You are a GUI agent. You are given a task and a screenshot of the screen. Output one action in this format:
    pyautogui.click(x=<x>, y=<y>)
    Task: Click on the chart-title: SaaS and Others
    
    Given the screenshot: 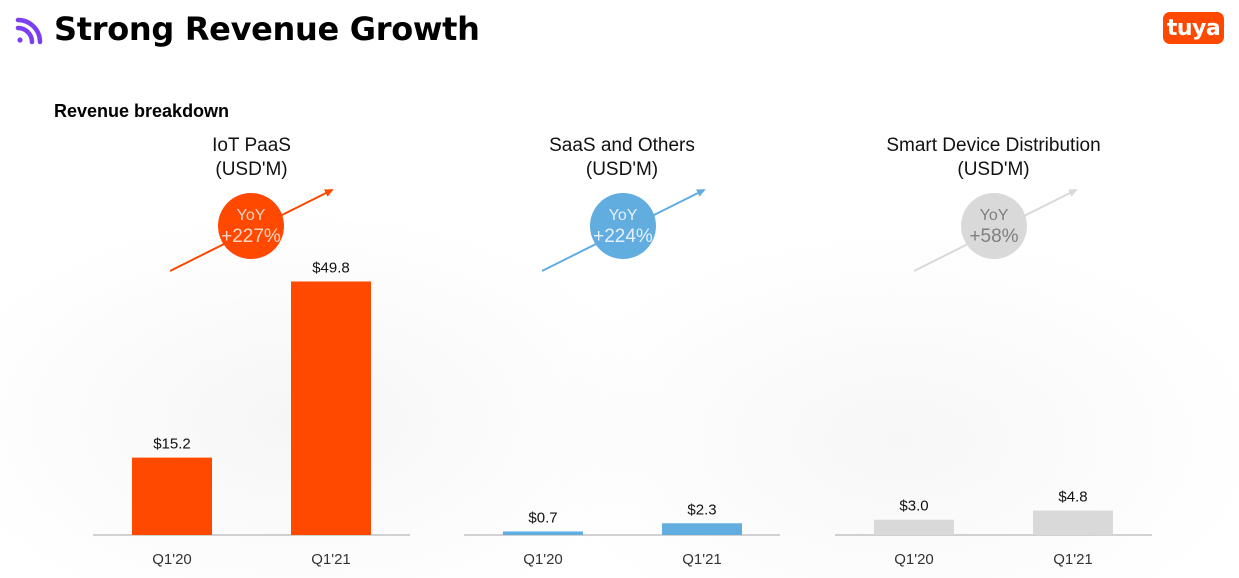 What is the action you would take?
    pyautogui.click(x=622, y=145)
    